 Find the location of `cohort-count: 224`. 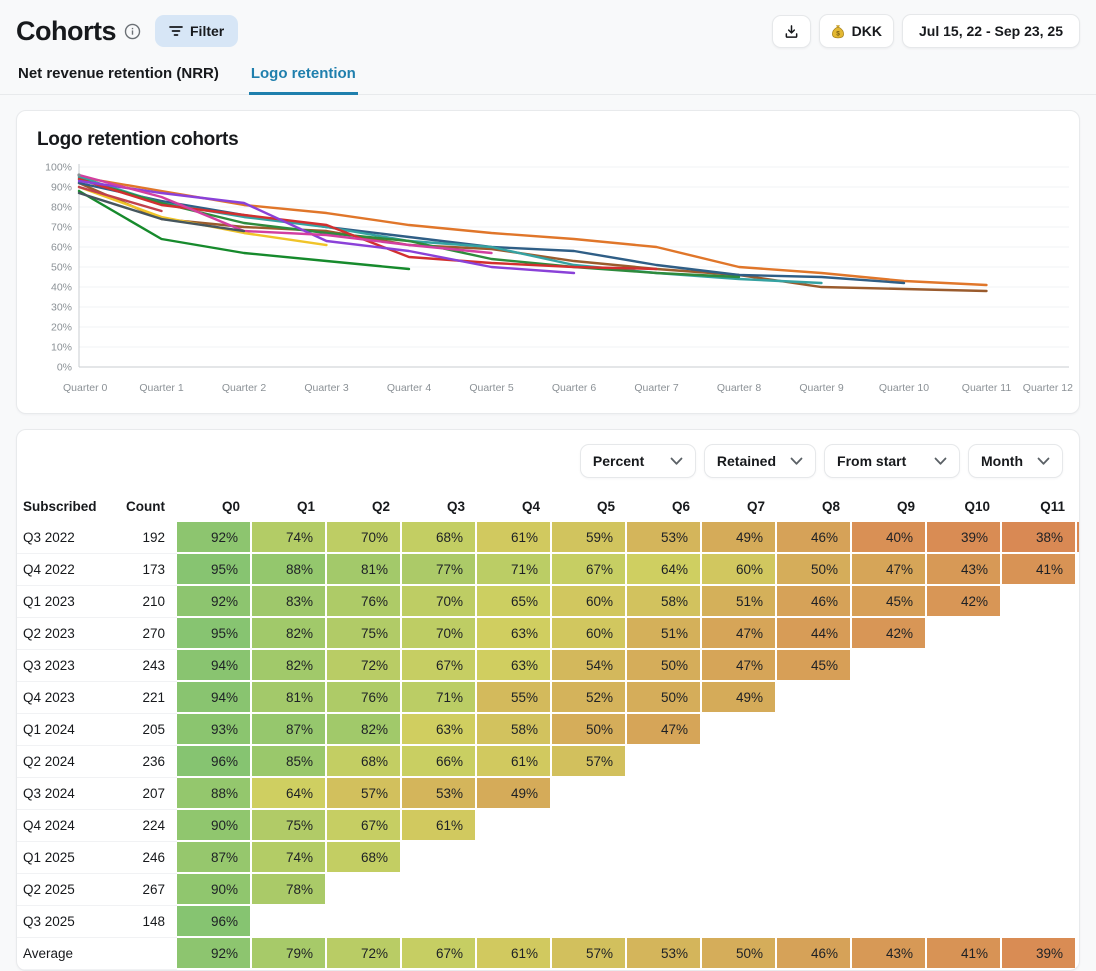

cohort-count: 224 is located at coordinates (140, 826).